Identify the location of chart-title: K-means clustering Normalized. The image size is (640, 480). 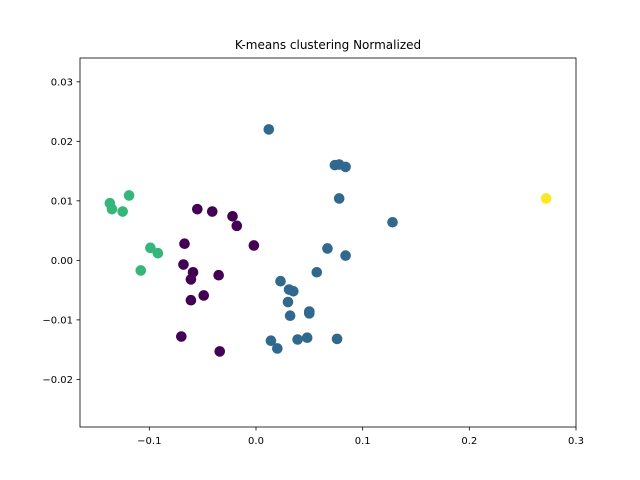
(328, 45).